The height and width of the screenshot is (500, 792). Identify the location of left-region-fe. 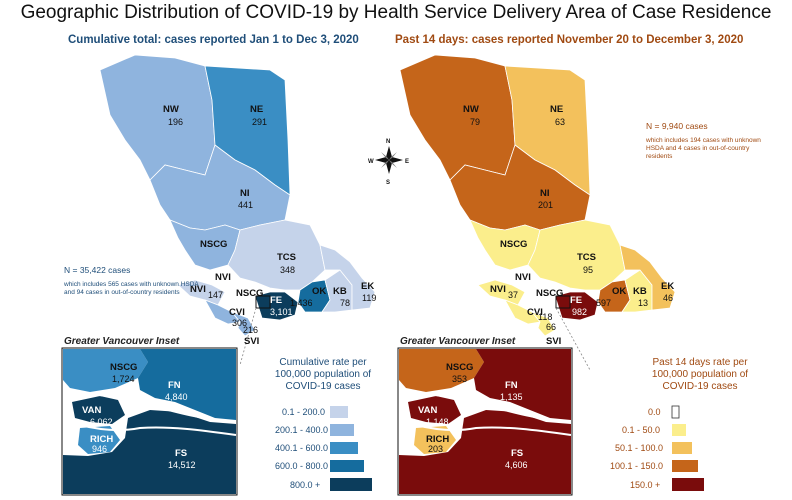
(276, 306).